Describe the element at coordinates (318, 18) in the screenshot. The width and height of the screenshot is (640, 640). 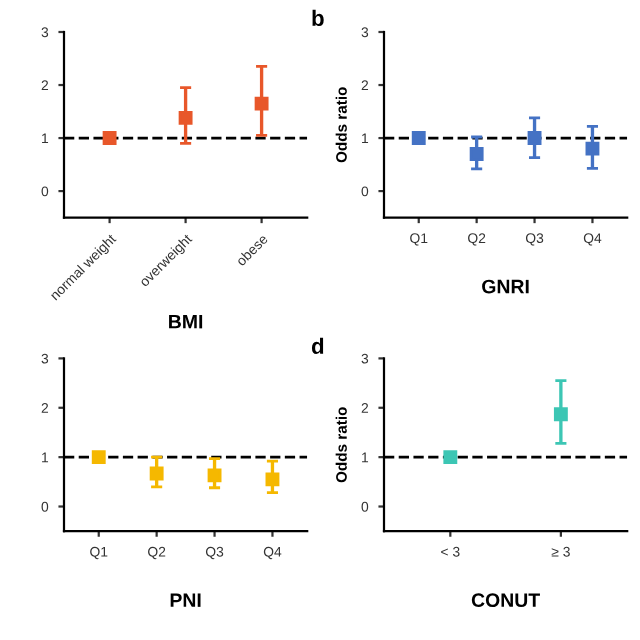
I see `chart-title: b` at that location.